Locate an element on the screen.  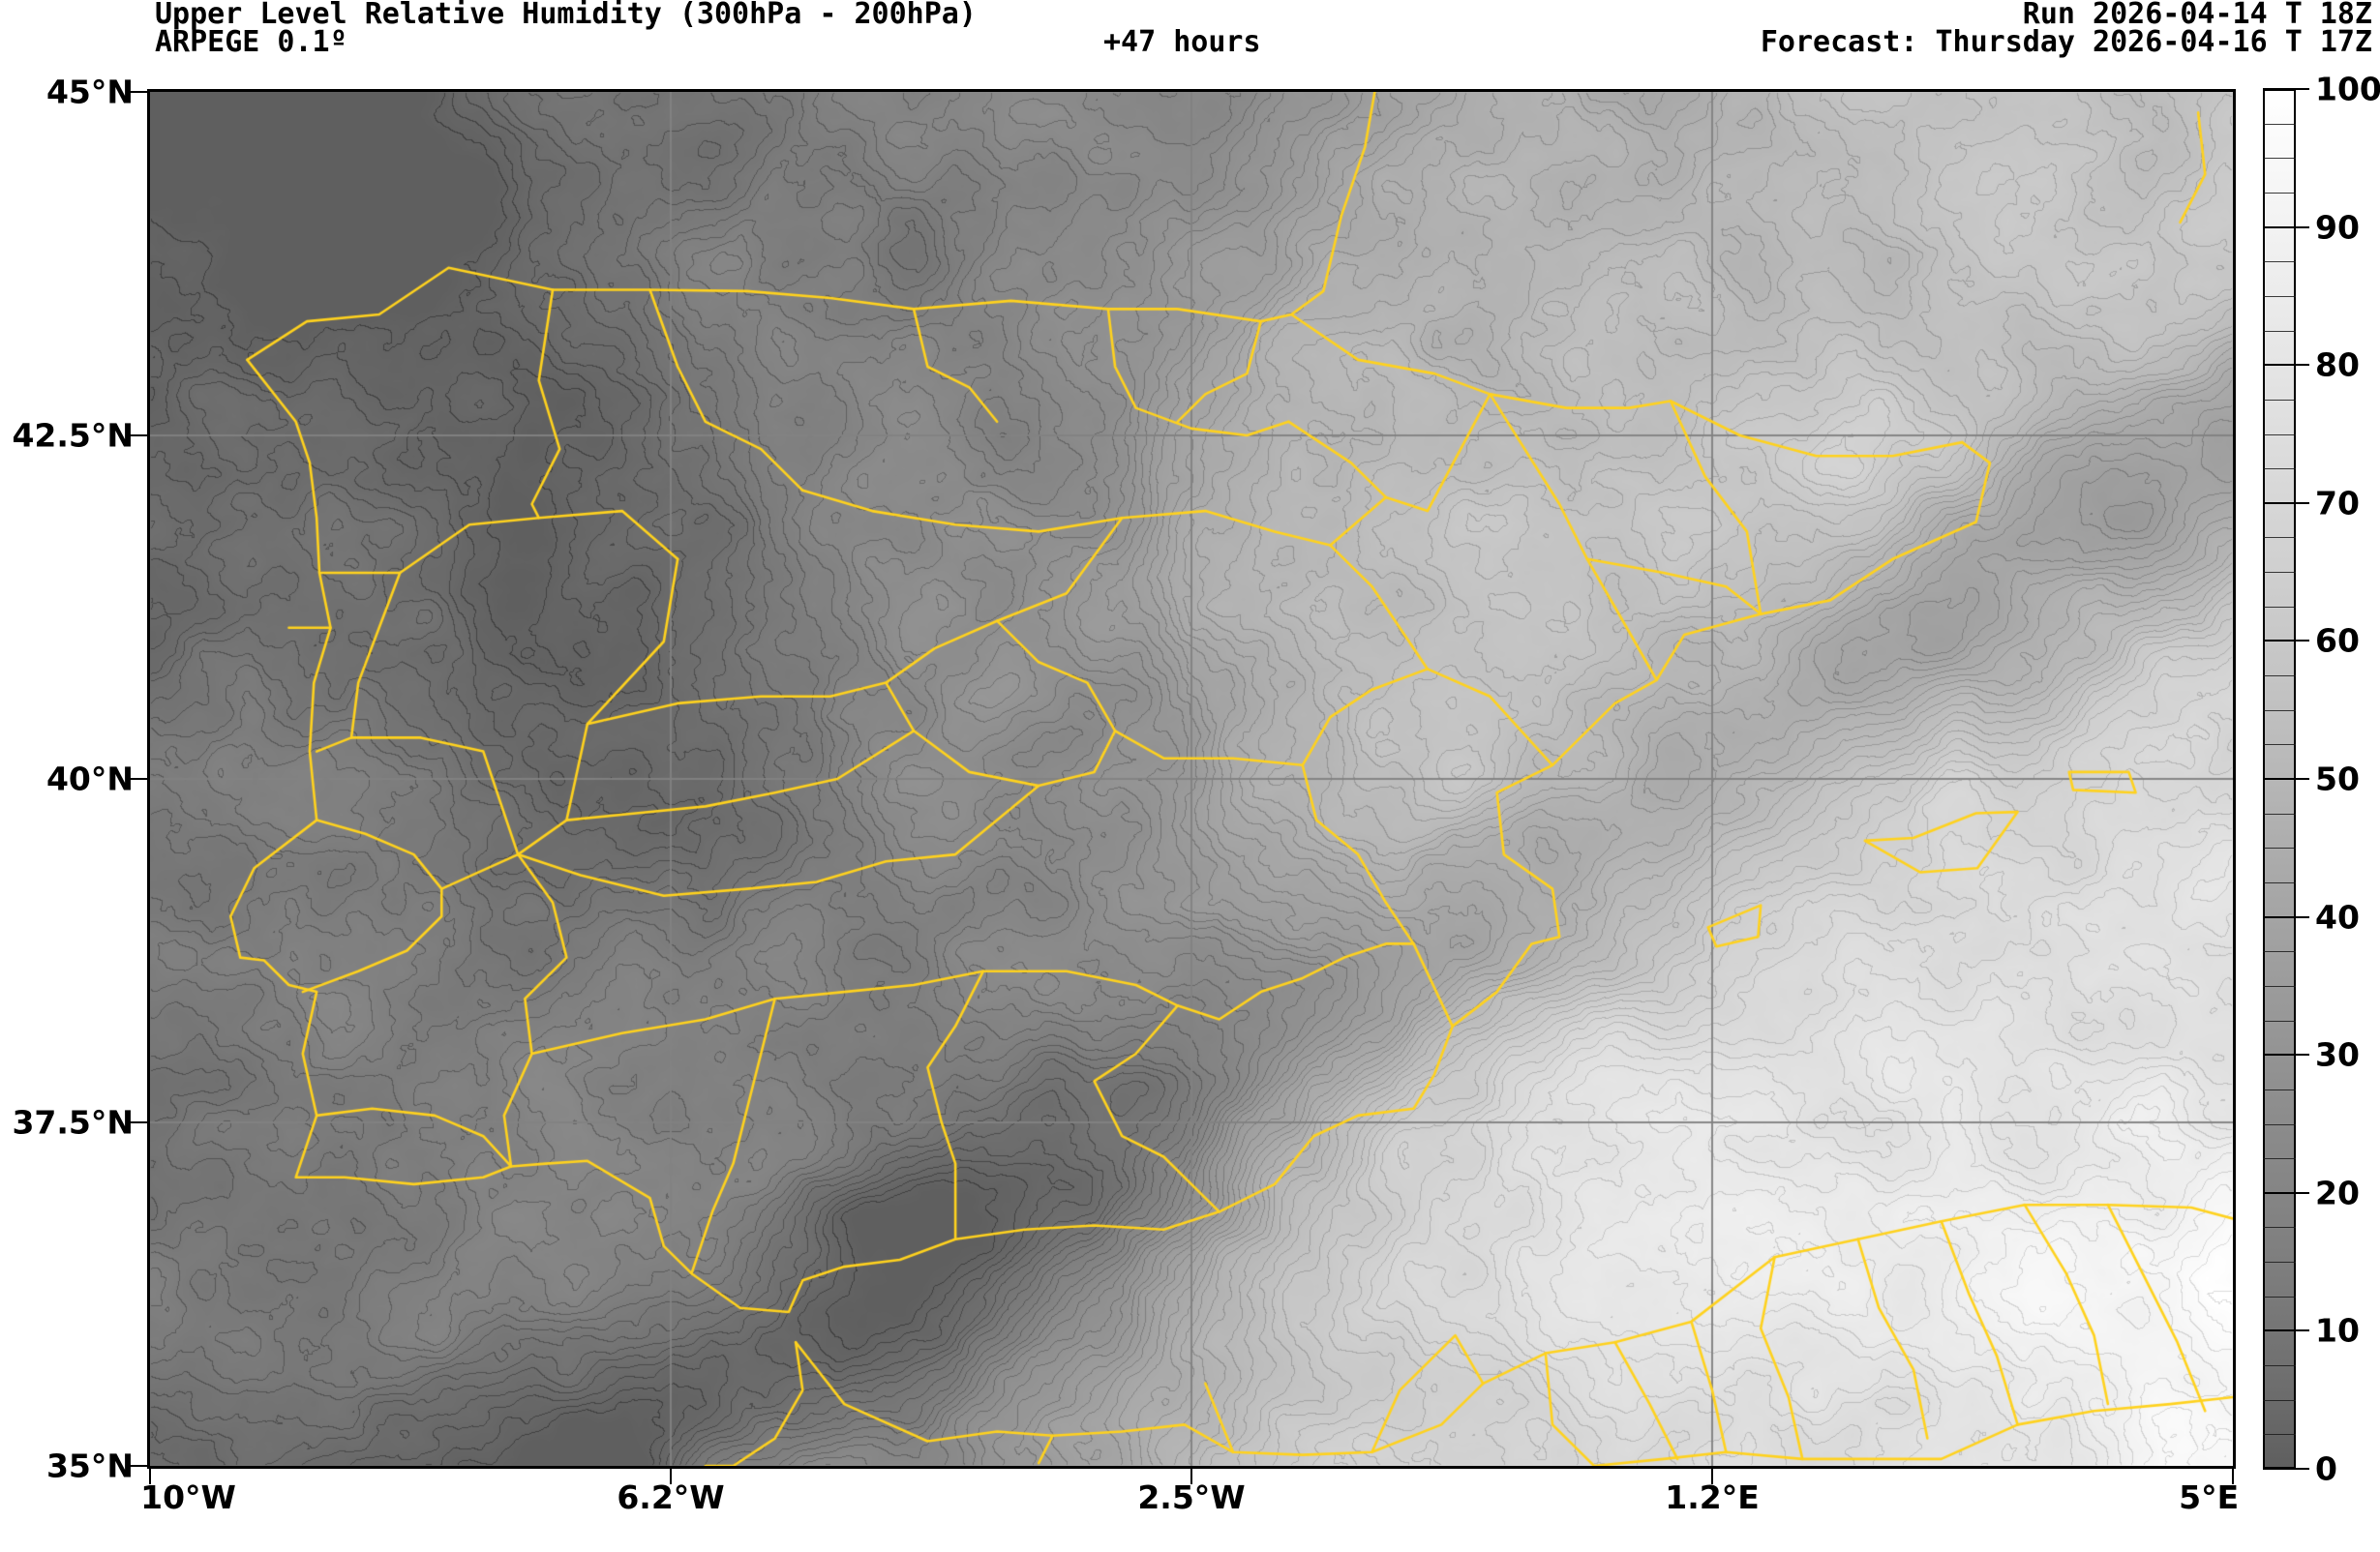
x-axis-tick-label-4: 5°E is located at coordinates (2210, 1497).